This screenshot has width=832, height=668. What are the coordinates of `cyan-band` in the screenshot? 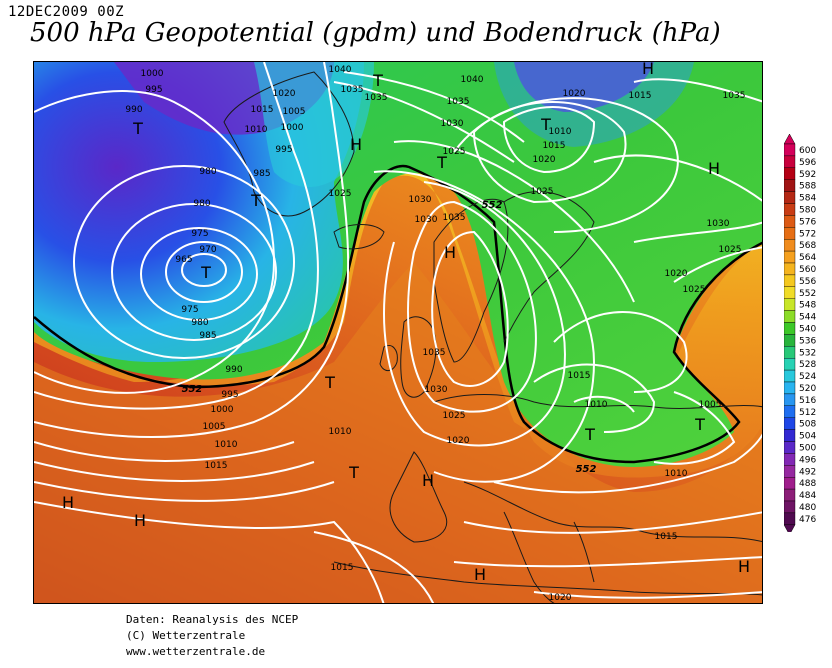 It's located at (314, 124).